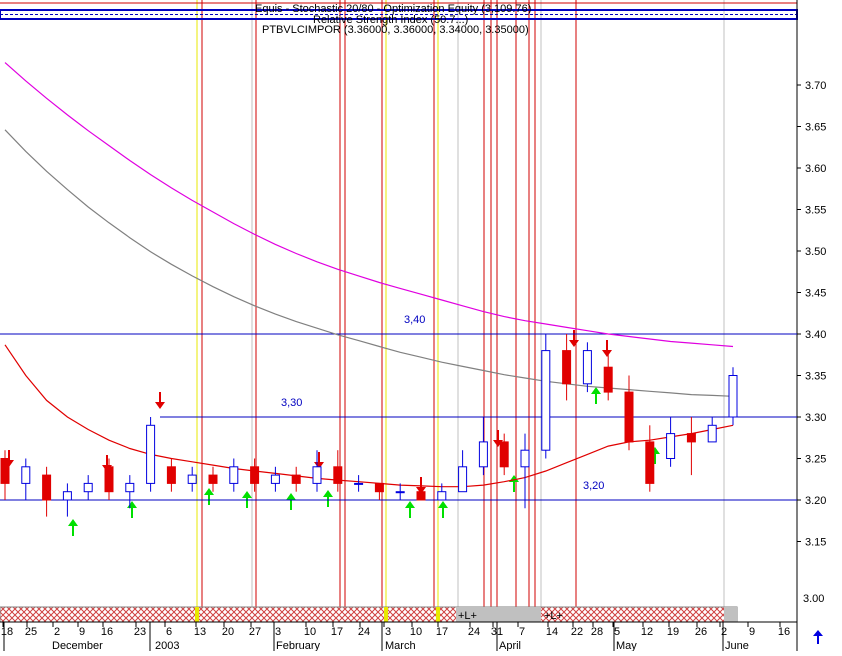  Describe the element at coordinates (200, 632) in the screenshot. I see `x-tick-label: 13` at that location.